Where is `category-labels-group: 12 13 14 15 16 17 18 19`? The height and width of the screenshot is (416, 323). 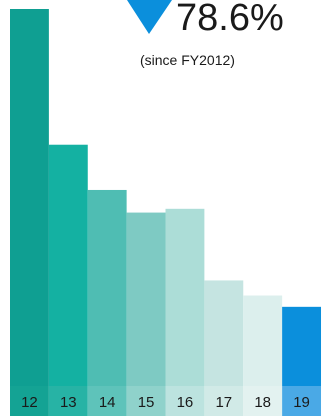 category-labels-group: 12 13 14 15 16 17 18 19 is located at coordinates (166, 401).